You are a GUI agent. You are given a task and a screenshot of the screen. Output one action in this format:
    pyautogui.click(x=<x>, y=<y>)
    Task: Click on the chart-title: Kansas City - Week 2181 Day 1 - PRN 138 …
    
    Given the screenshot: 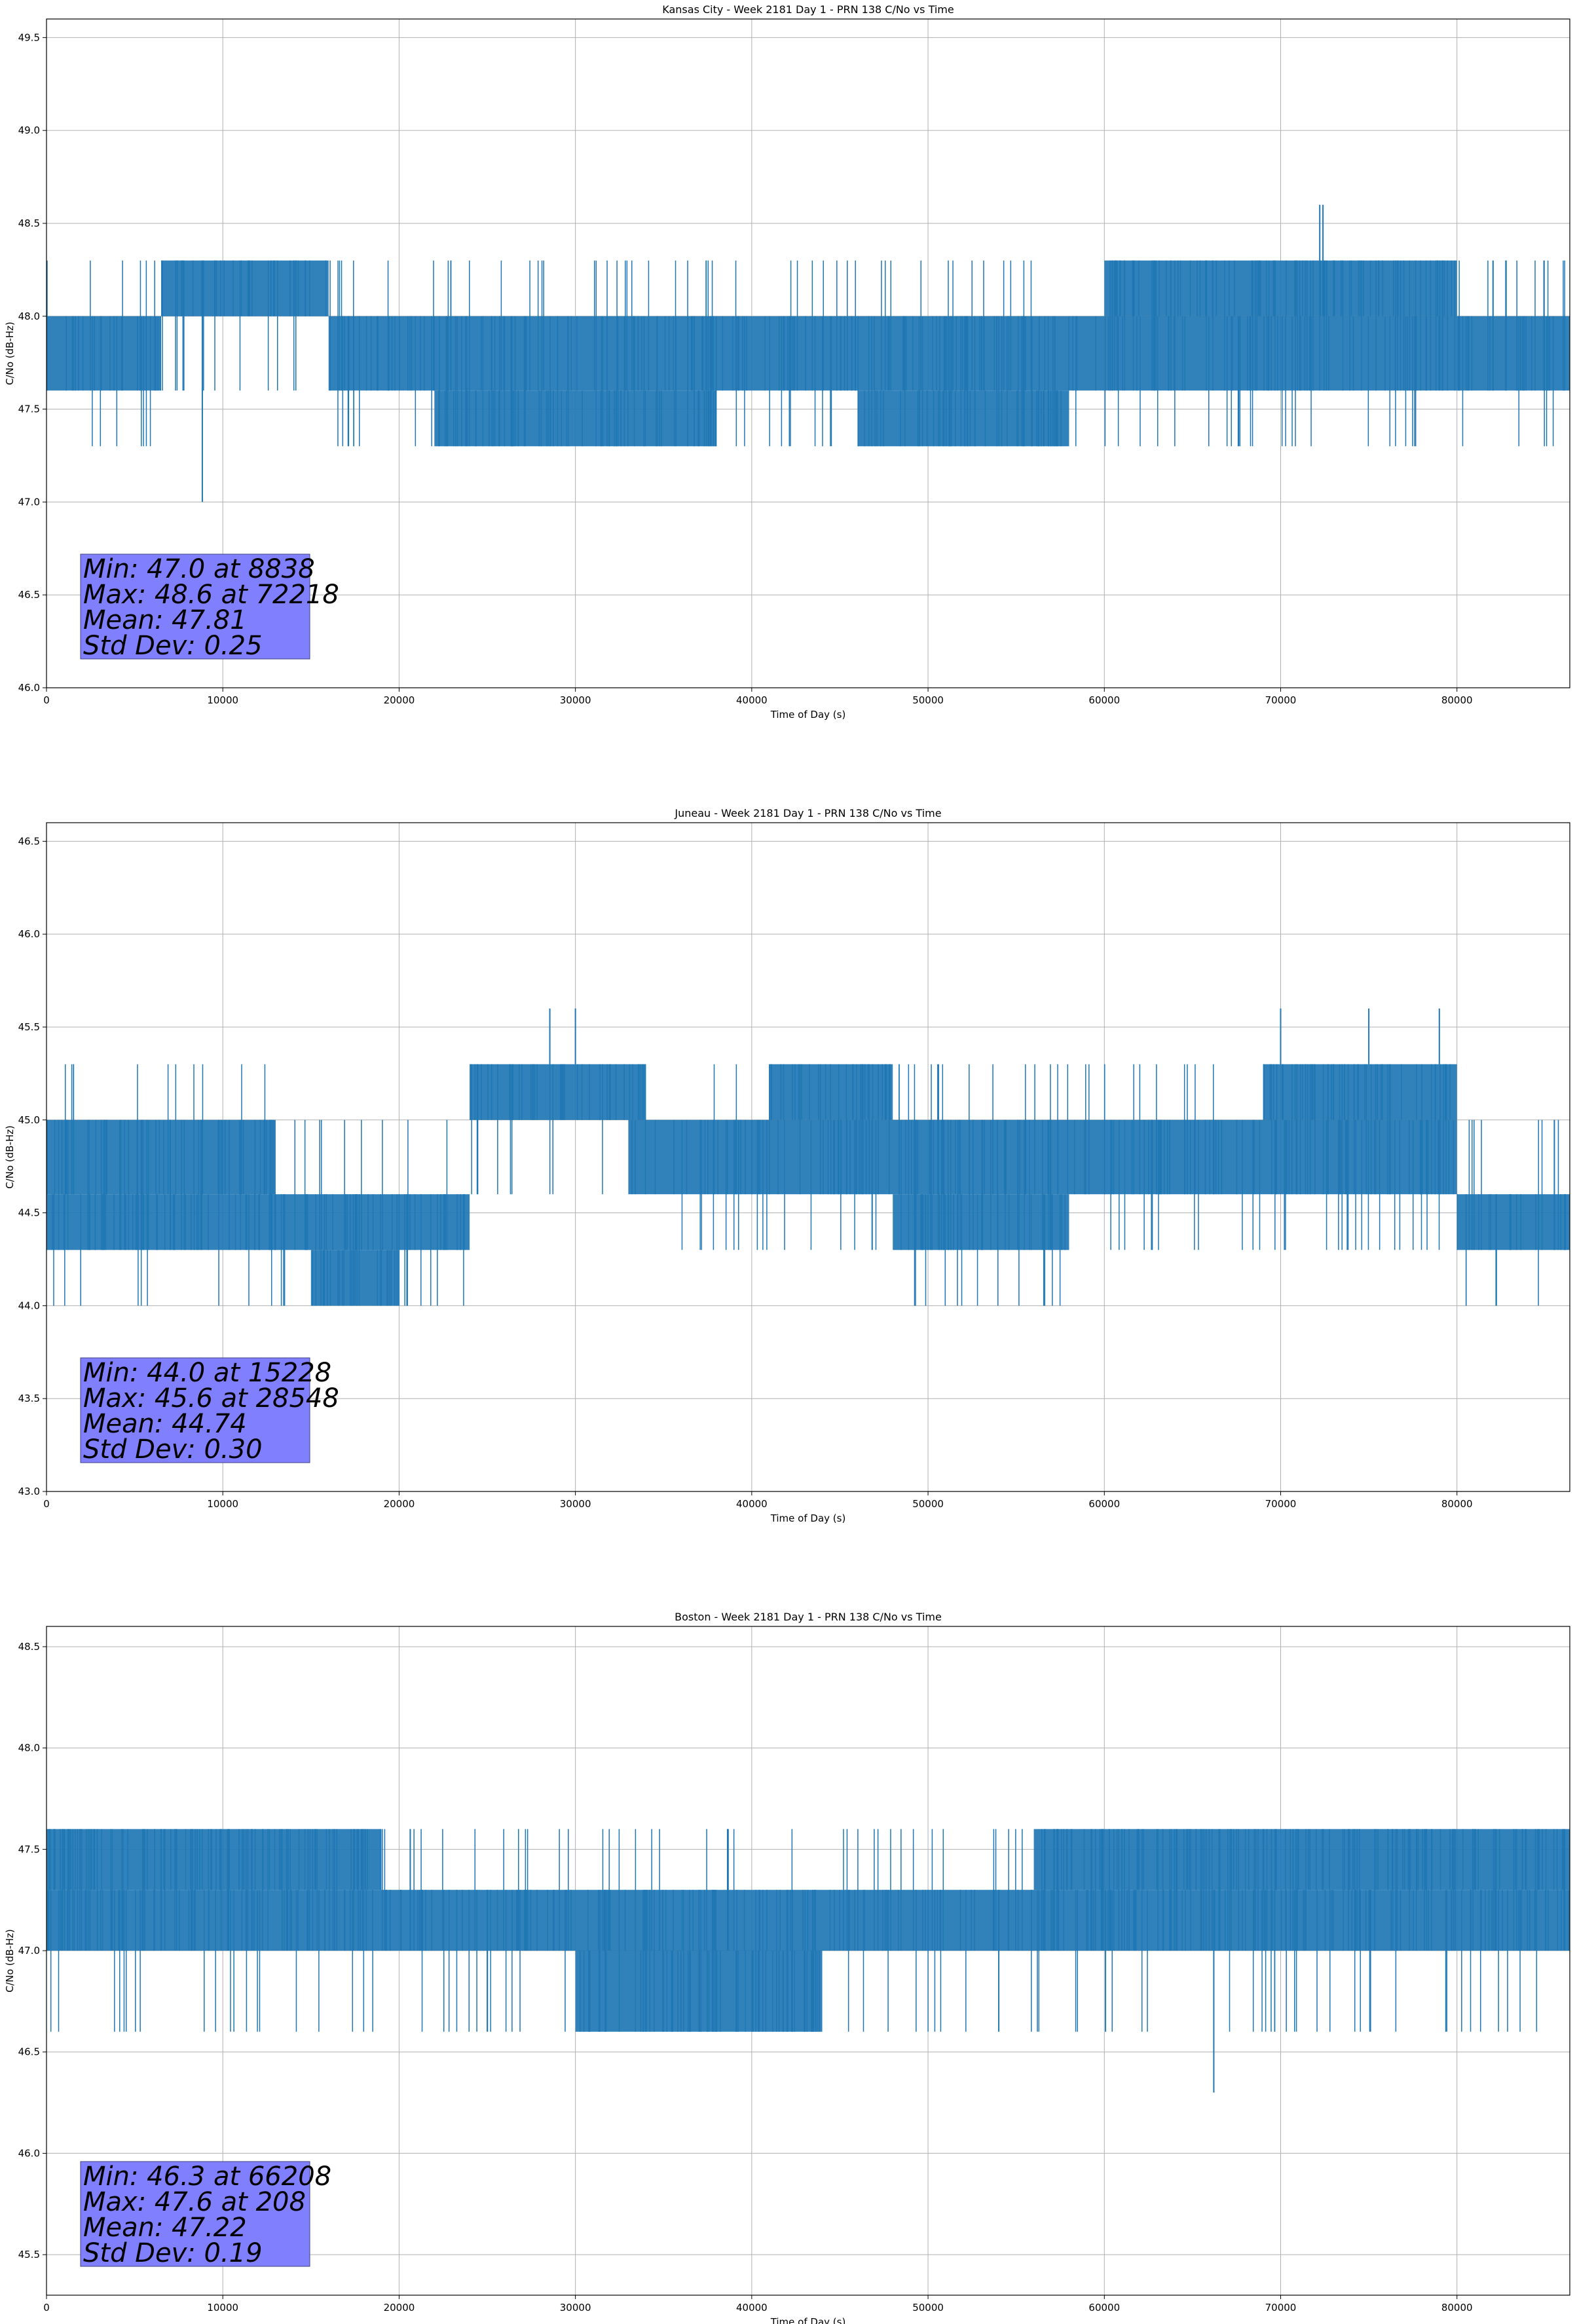 What is the action you would take?
    pyautogui.click(x=808, y=9)
    